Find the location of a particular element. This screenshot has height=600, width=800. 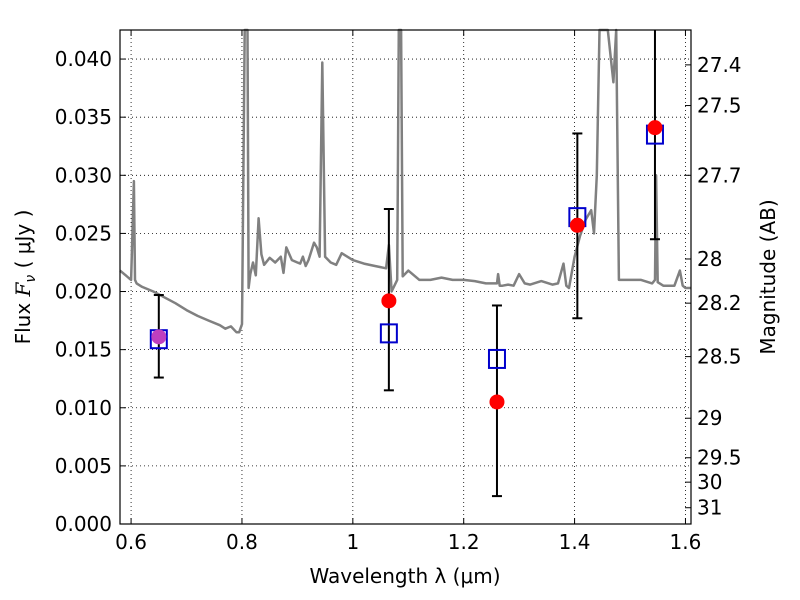

y2-tick-label: 28.5 is located at coordinates (719, 357).